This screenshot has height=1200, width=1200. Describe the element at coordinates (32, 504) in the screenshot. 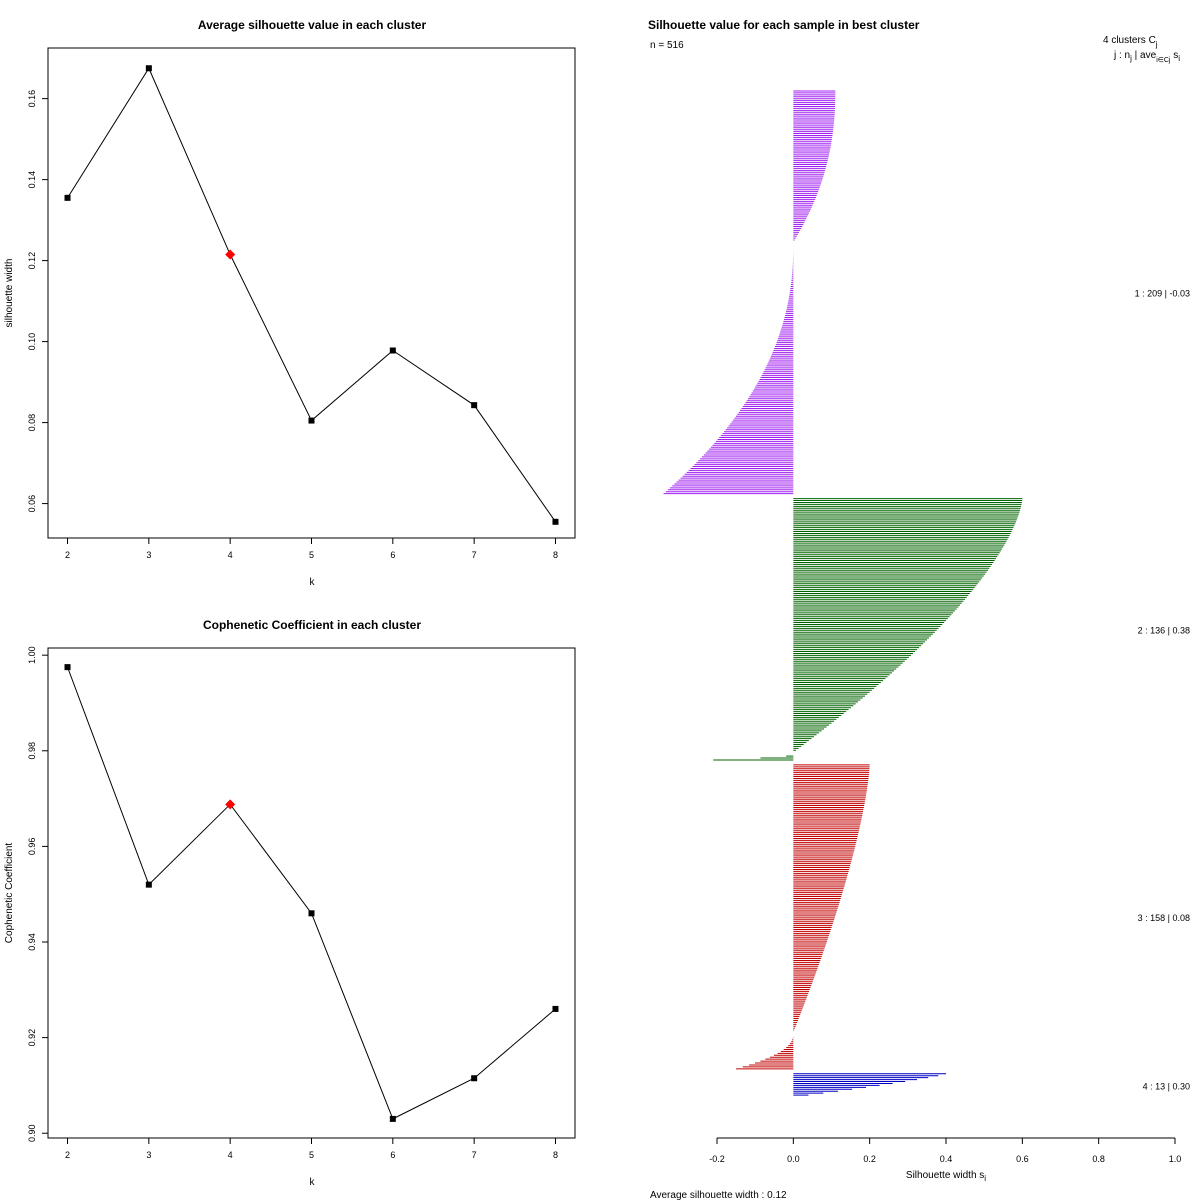

I see `y-tick-label: 0.06` at that location.